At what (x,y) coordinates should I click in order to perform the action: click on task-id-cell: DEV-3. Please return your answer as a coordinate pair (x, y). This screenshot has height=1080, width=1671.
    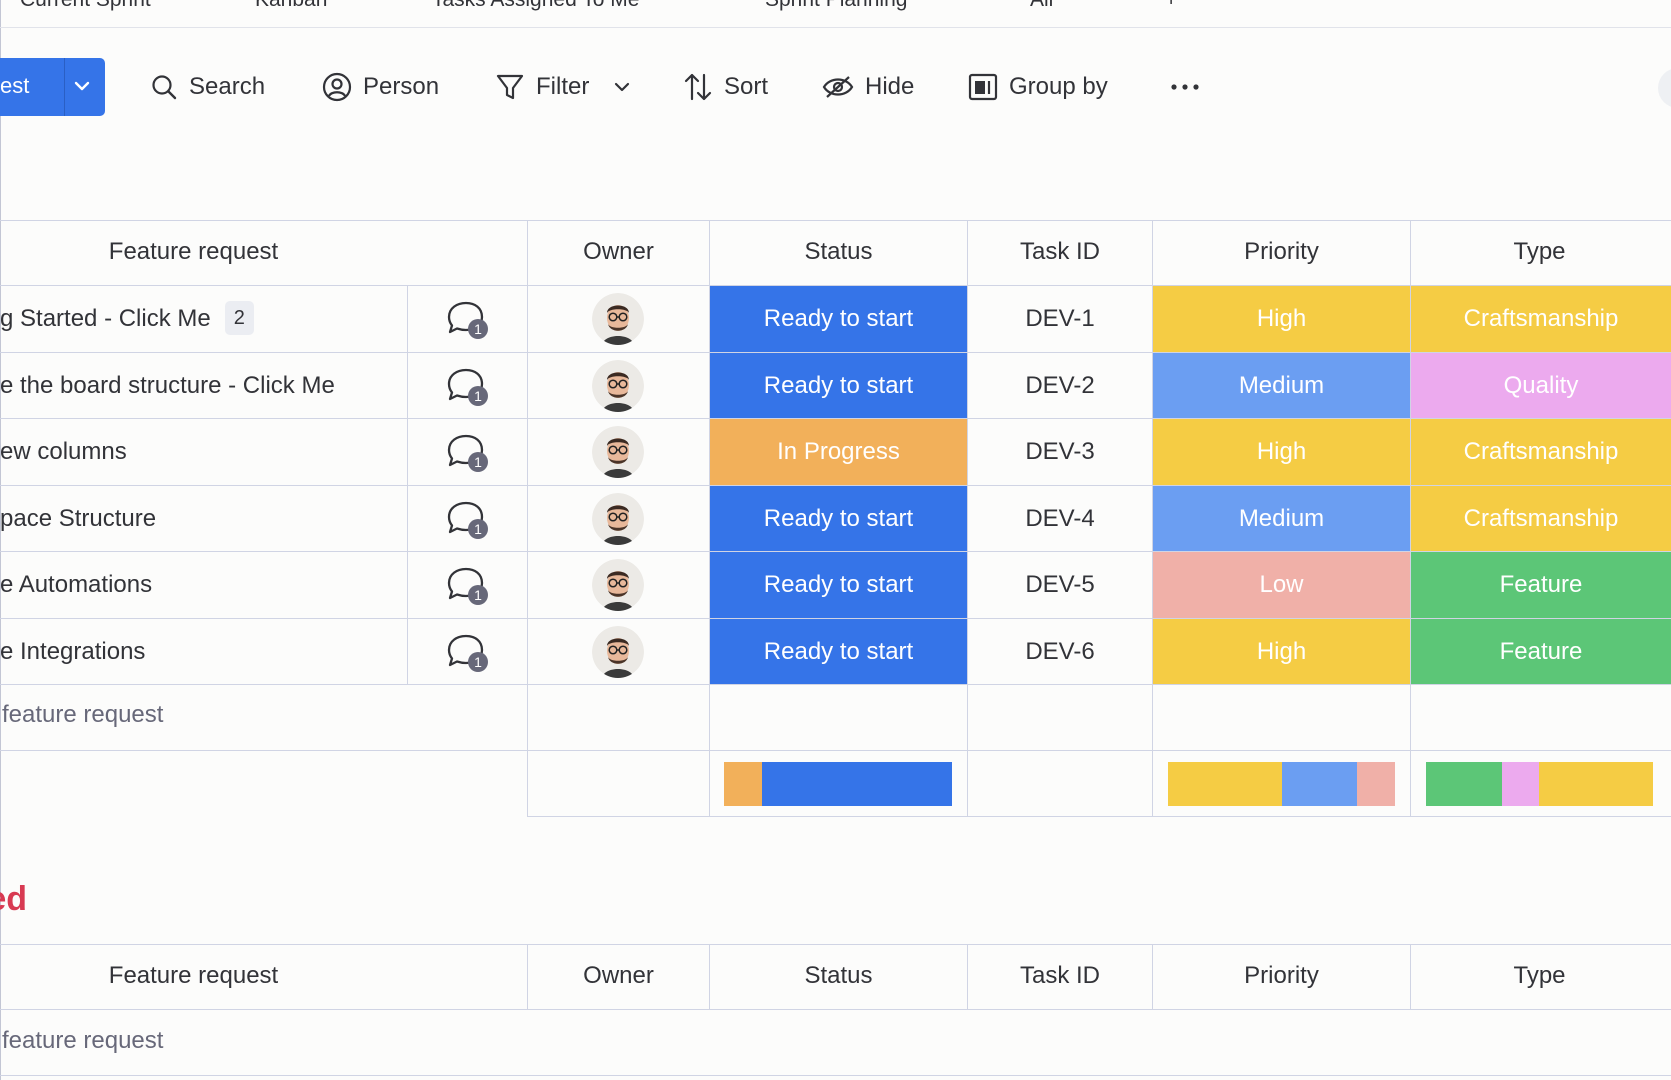
    Looking at the image, I should click on (1060, 451).